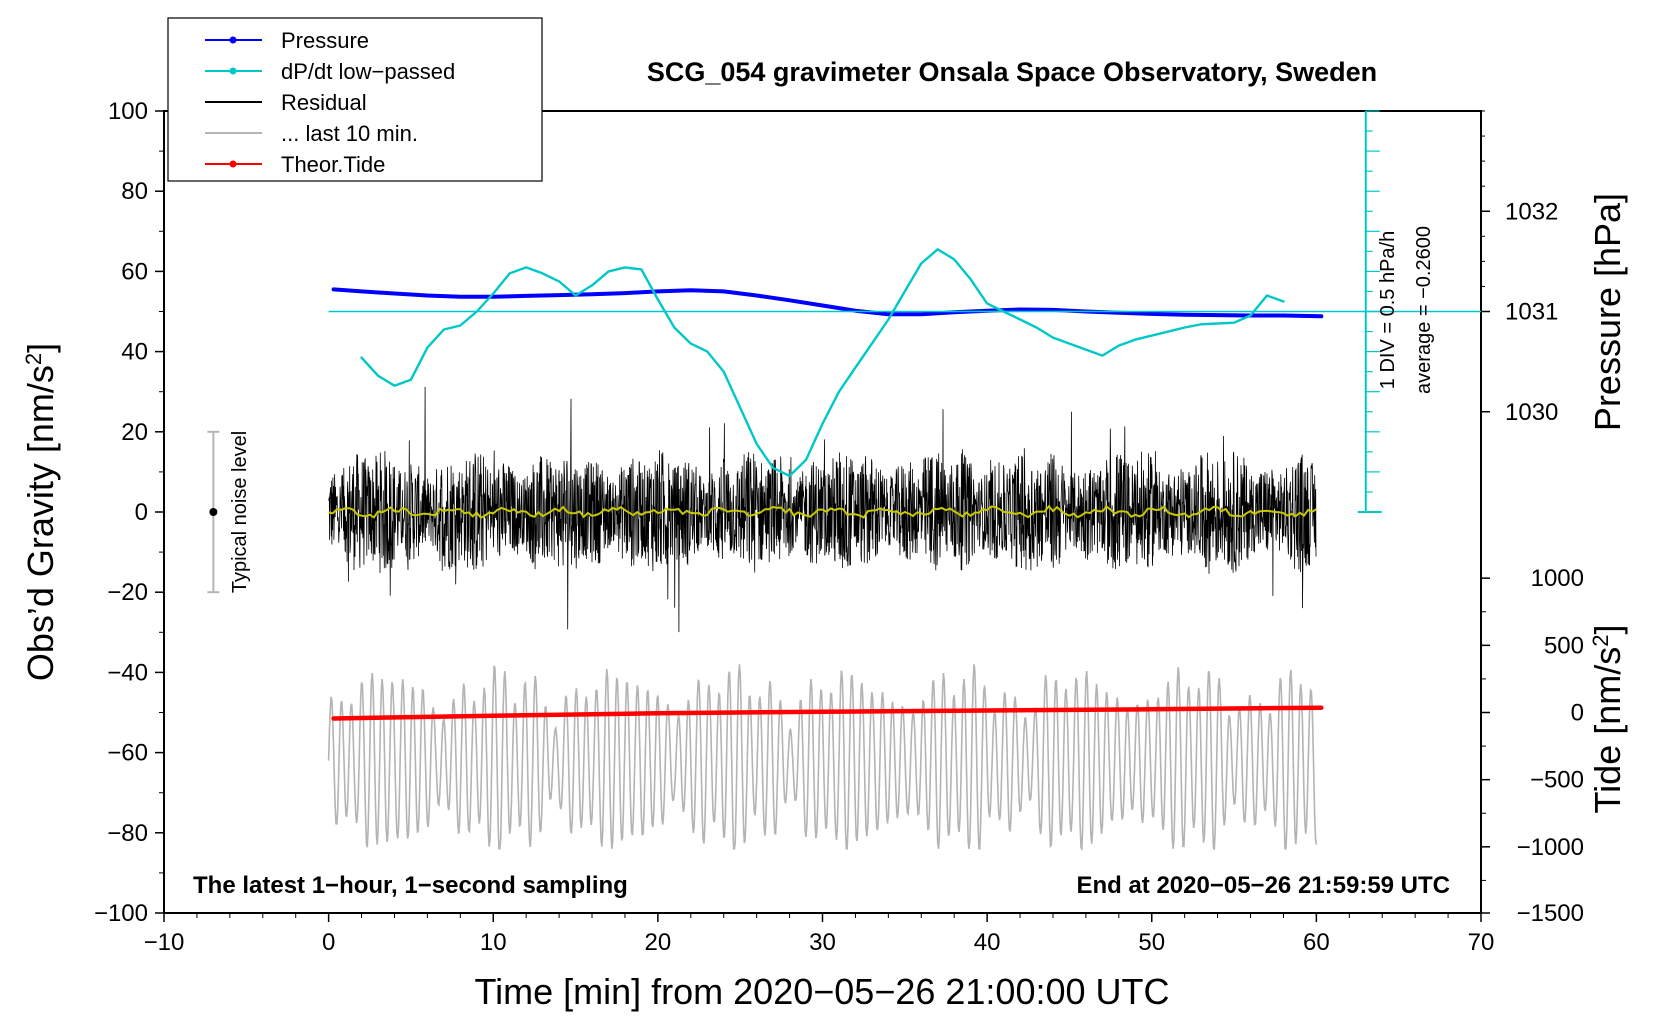 This screenshot has height=1020, width=1660. Describe the element at coordinates (1557, 780) in the screenshot. I see `tide-tick-label: −500` at that location.